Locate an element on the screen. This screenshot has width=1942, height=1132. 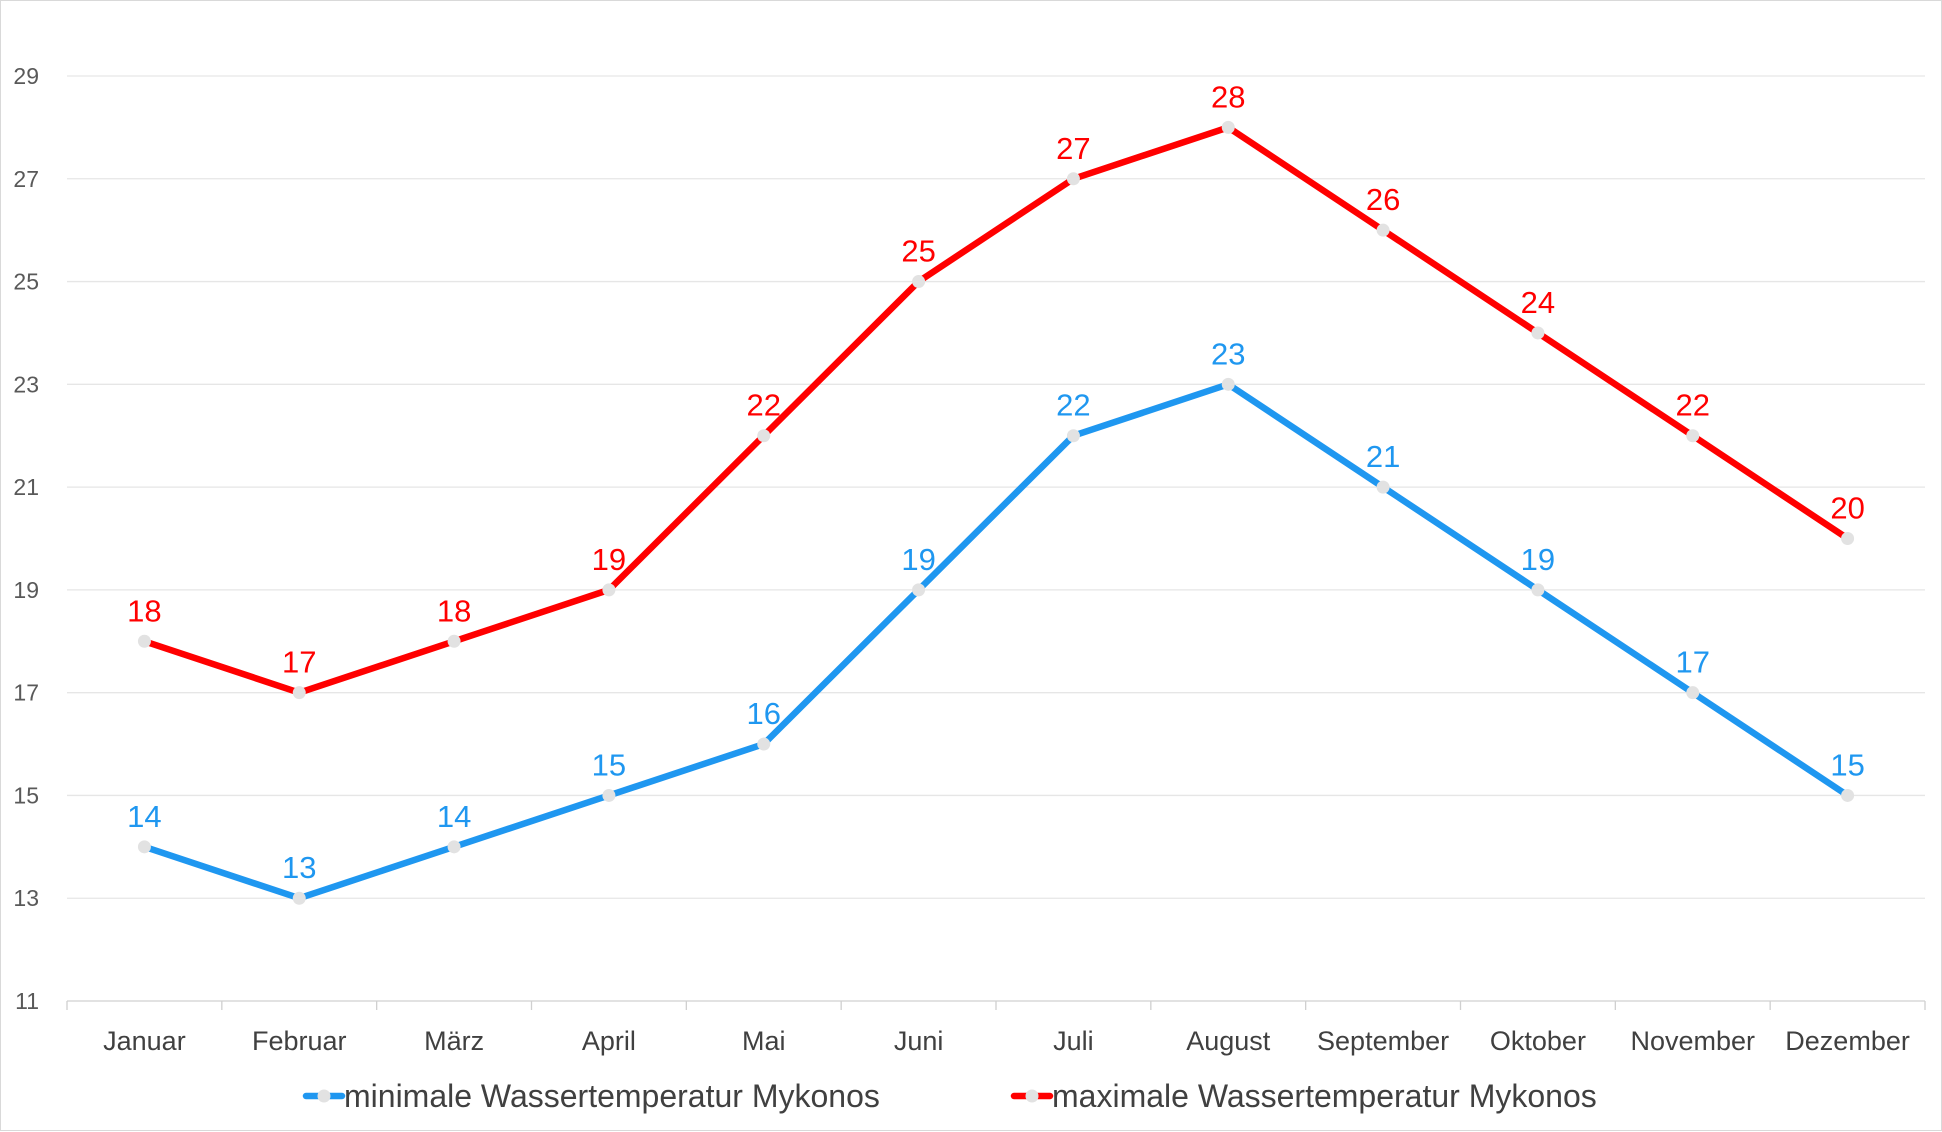
y-tick-label: 27 is located at coordinates (26, 179).